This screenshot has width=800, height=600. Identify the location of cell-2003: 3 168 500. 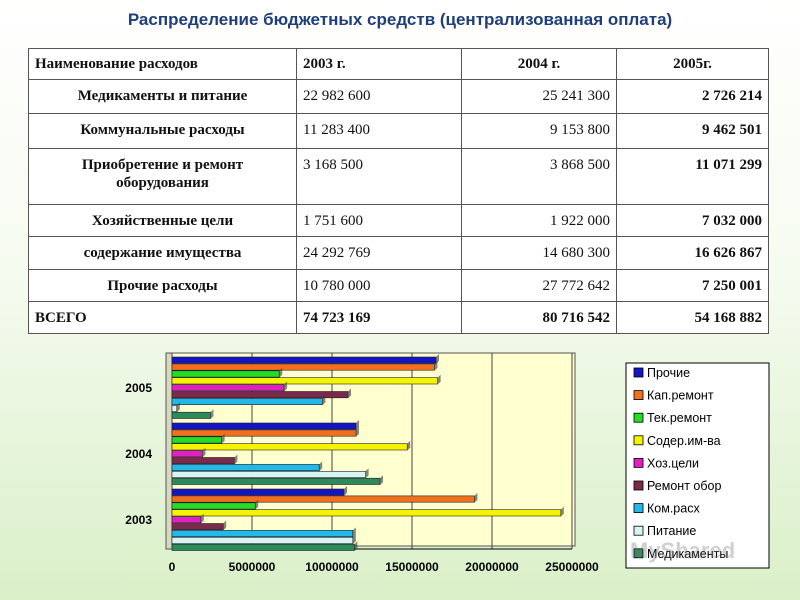
(379, 176).